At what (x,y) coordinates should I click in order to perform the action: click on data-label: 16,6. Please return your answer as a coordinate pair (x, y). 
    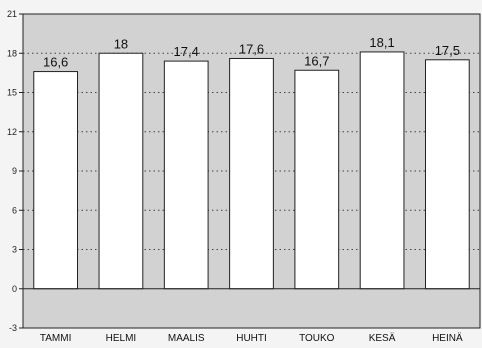
    Looking at the image, I should click on (55, 62).